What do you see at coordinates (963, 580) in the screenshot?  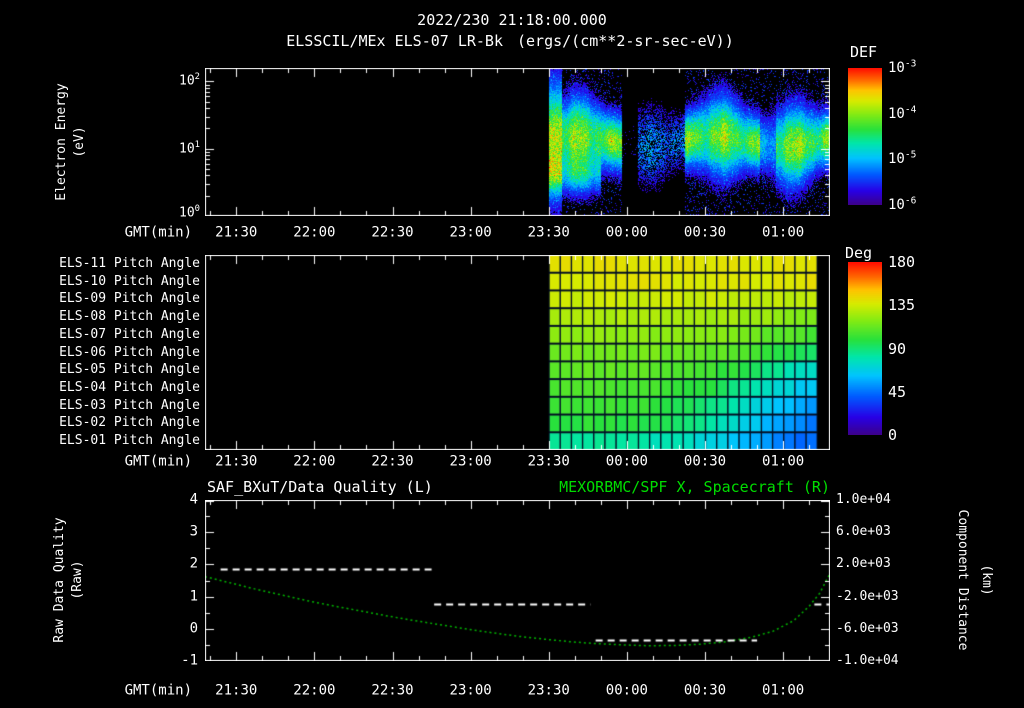 I see `component-distance-axis-label: Component Distance` at bounding box center [963, 580].